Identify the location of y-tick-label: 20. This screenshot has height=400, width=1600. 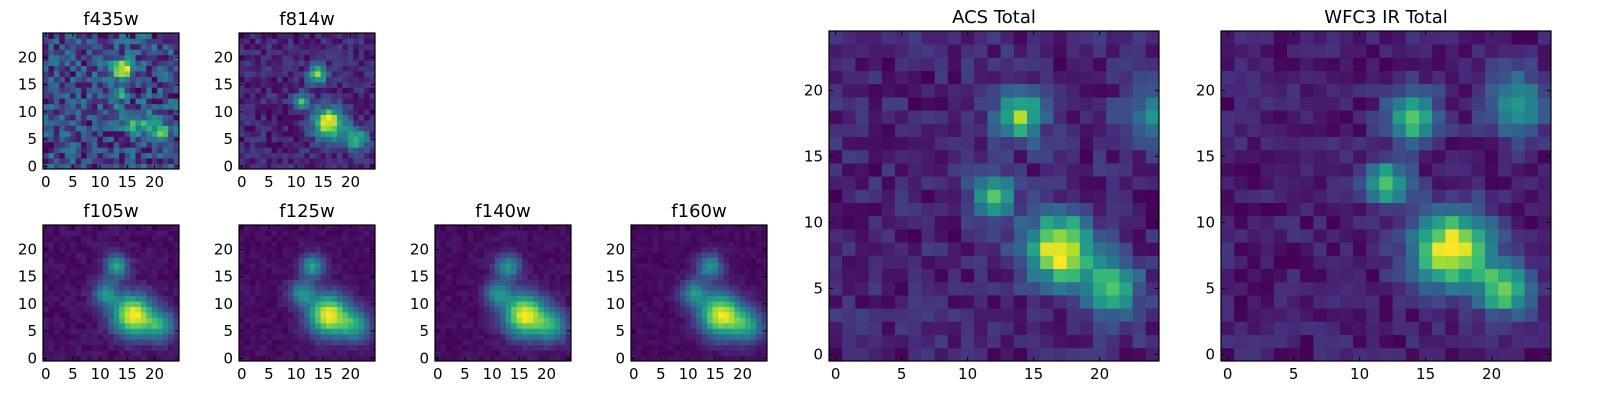
(27, 249).